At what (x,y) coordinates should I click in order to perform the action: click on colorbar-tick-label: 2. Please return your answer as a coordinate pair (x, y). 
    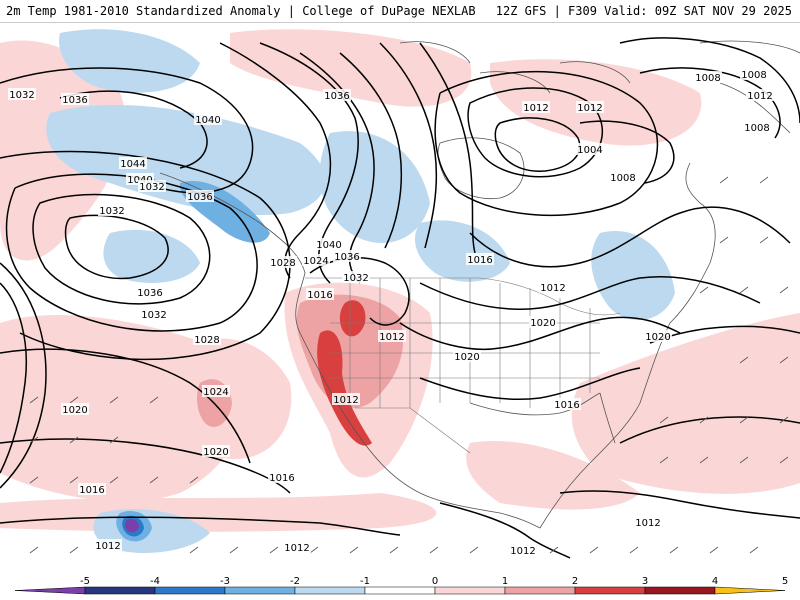
    Looking at the image, I should click on (575, 581).